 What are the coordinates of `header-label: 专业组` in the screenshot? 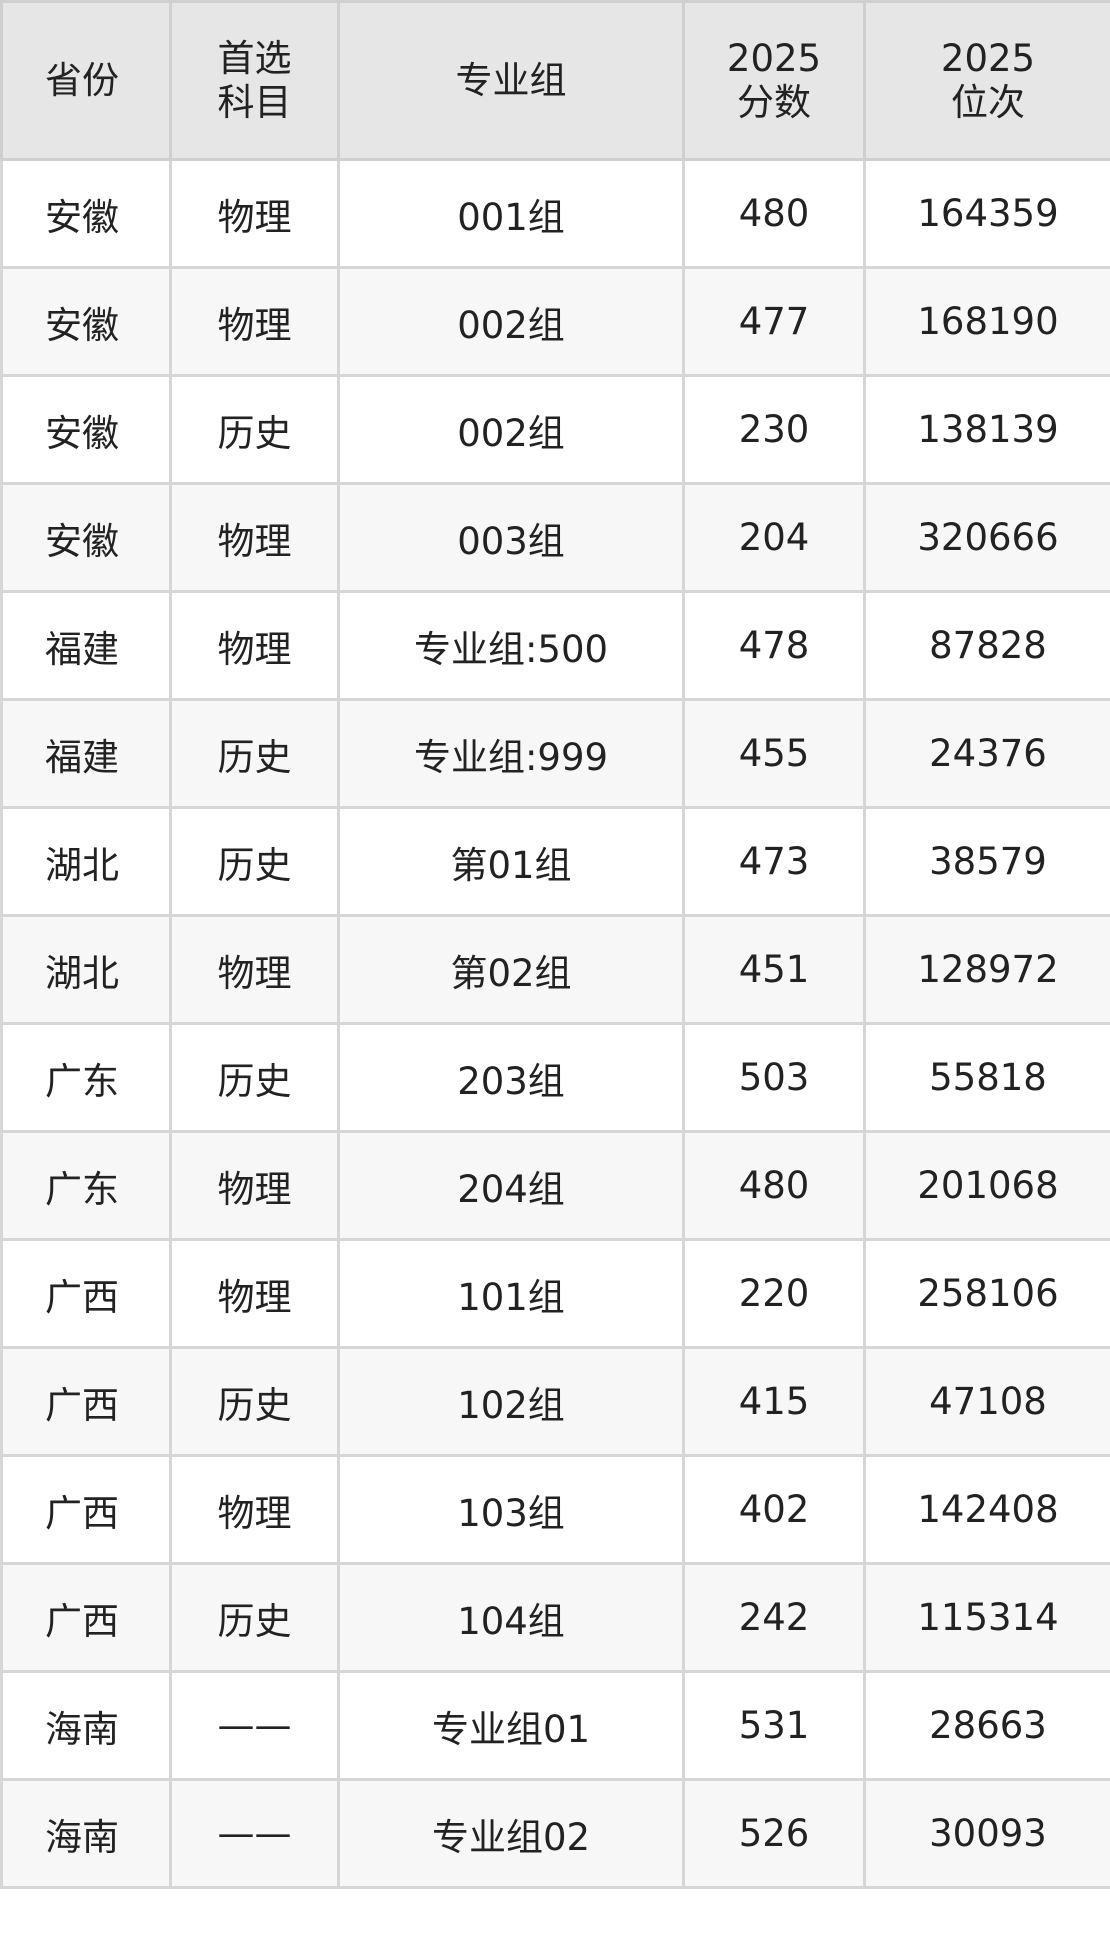 It's located at (511, 80).